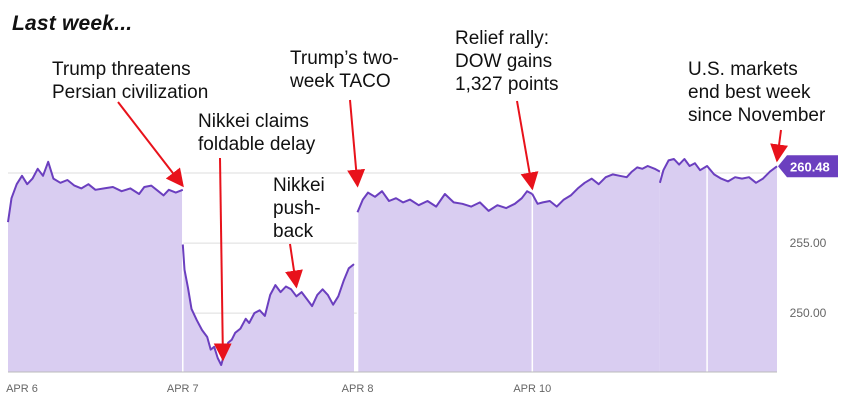  I want to click on annotation-text: Nikkei claims foldable delay, so click(257, 133).